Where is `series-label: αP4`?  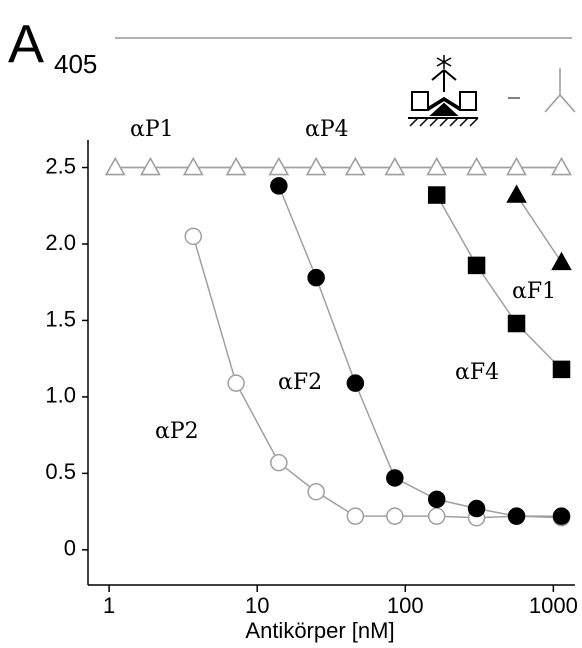
series-label: αP4 is located at coordinates (327, 129).